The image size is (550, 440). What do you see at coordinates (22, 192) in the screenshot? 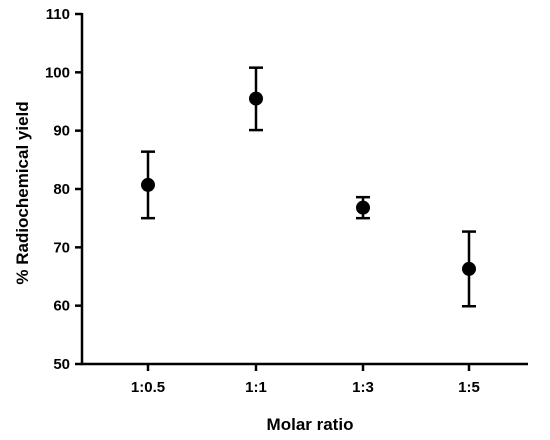
I see `y-axis-title: % Radiochemical yield` at bounding box center [22, 192].